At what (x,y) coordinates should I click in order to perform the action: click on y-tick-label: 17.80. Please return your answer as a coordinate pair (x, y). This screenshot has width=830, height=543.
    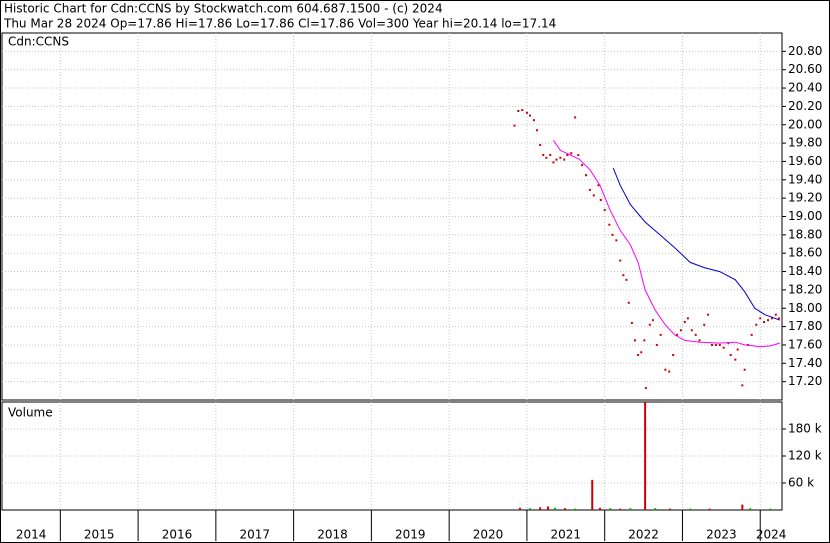
    Looking at the image, I should click on (805, 326).